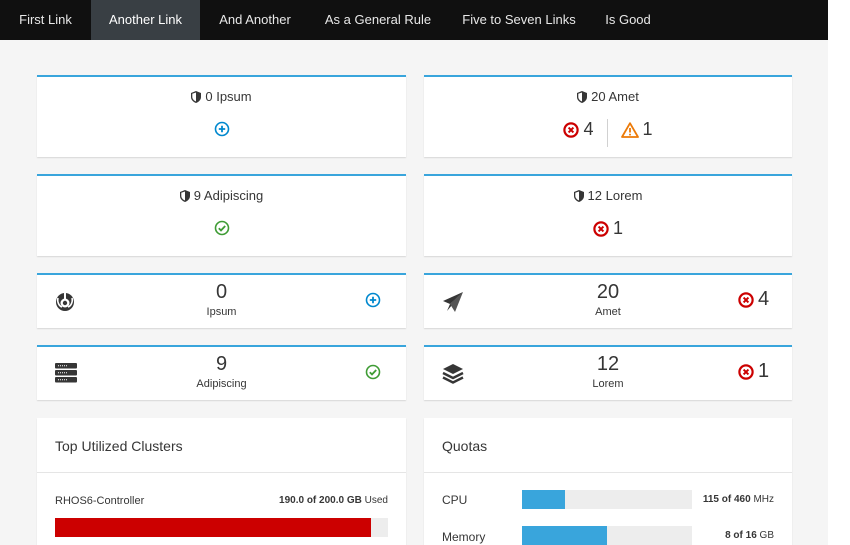  Describe the element at coordinates (647, 129) in the screenshot. I see `warning-count: 1` at that location.